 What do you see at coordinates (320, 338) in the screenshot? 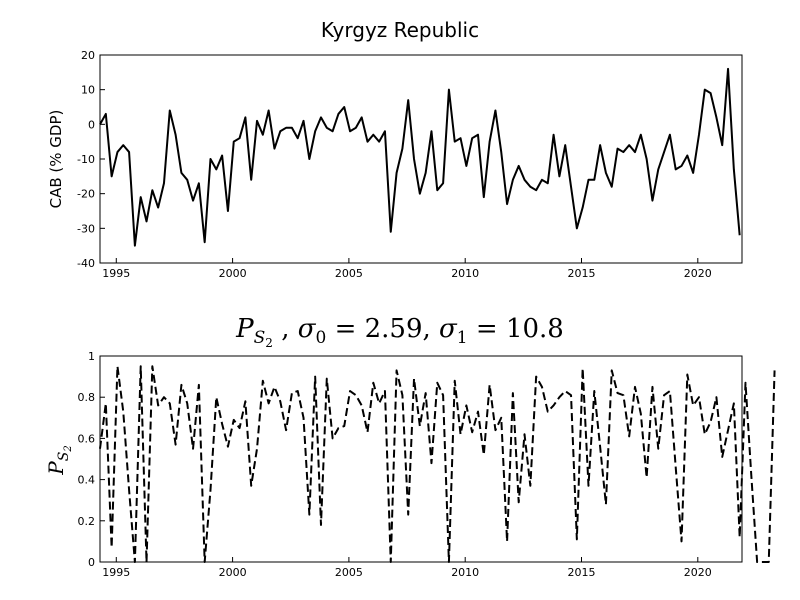
I see `title-z: 0` at bounding box center [320, 338].